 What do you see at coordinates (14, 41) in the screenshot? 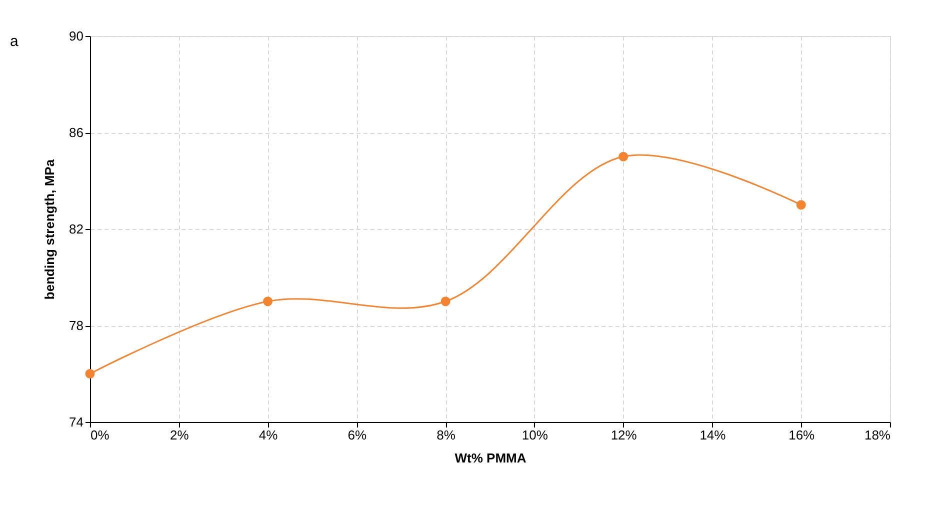
I see `text: a` at bounding box center [14, 41].